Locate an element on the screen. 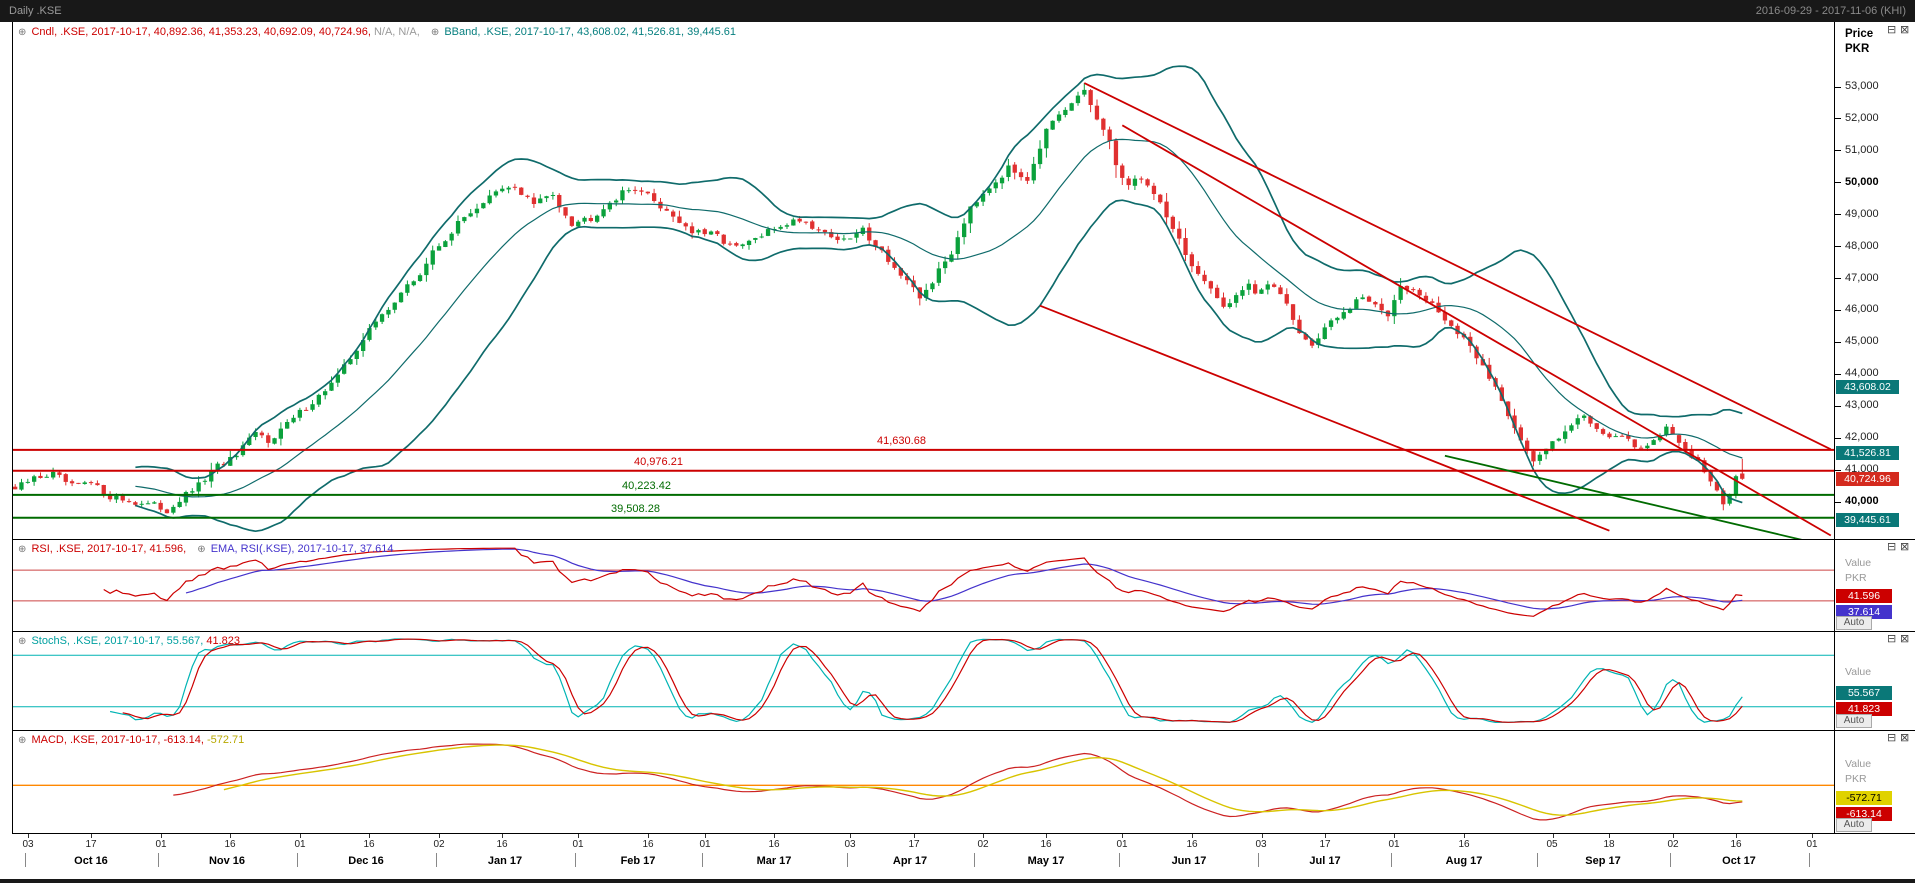 Image resolution: width=1915 pixels, height=883 pixels. macd-auto-scale-button: Auto is located at coordinates (1854, 825).